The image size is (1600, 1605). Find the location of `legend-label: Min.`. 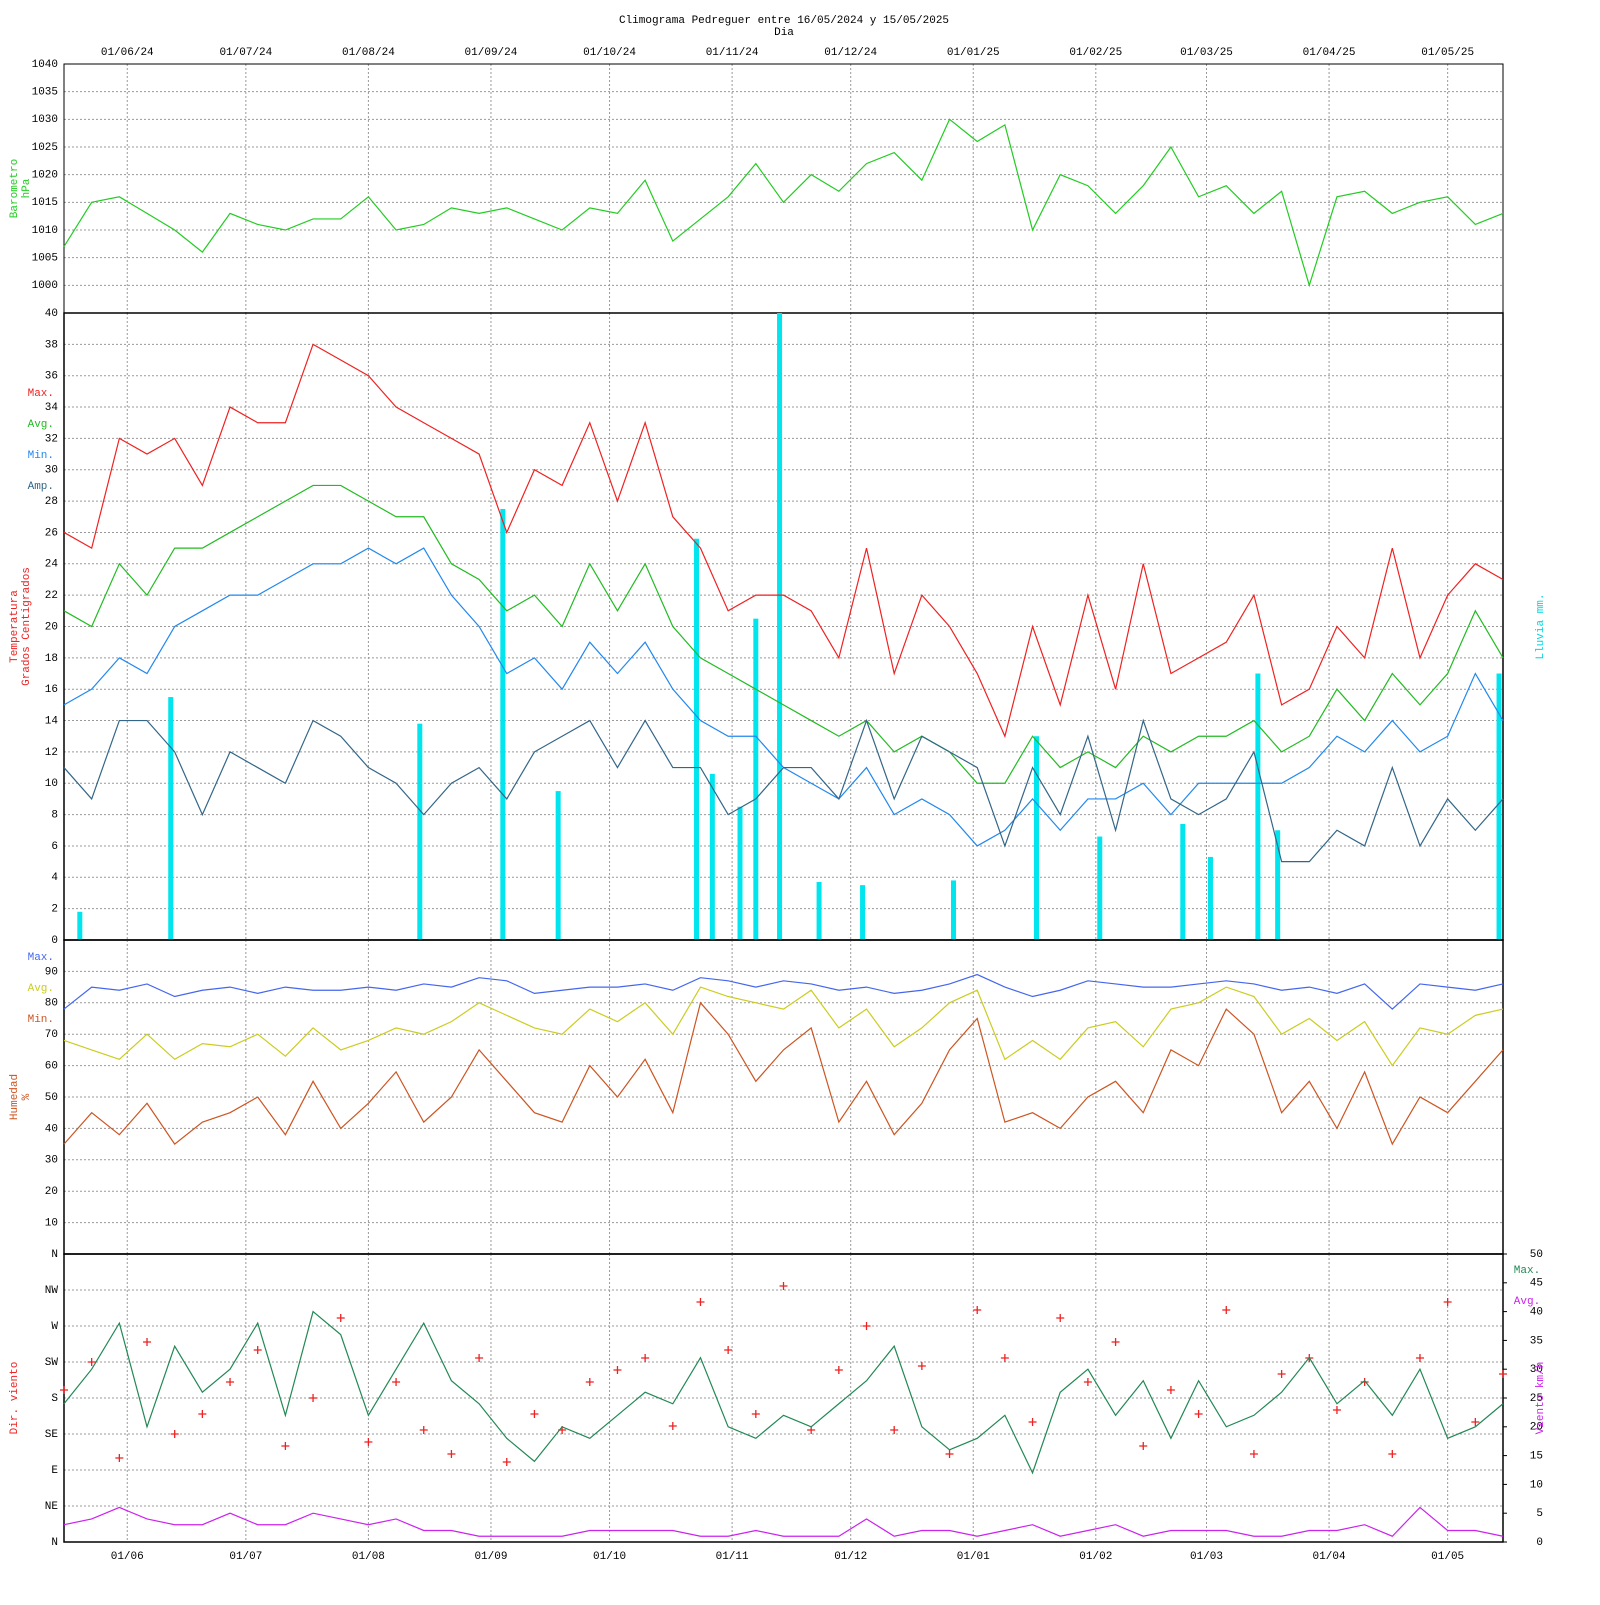

legend-label: Min. is located at coordinates (41, 456).